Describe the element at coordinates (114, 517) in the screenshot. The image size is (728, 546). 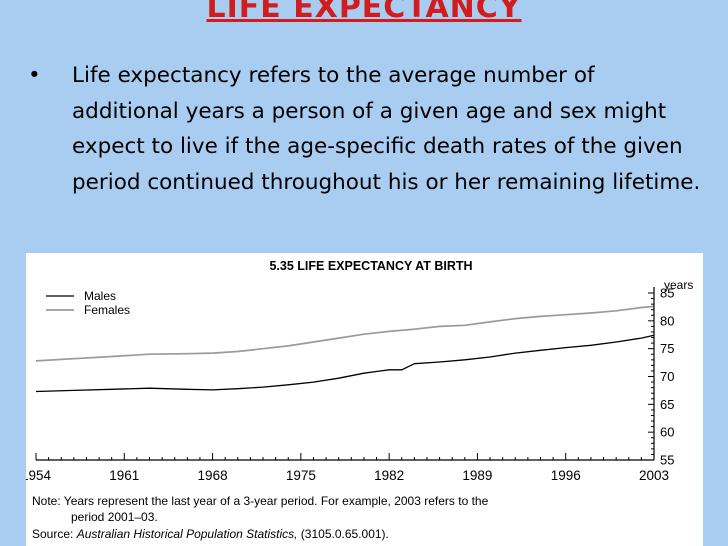
I see `note-line-2: period 2001–03.` at that location.